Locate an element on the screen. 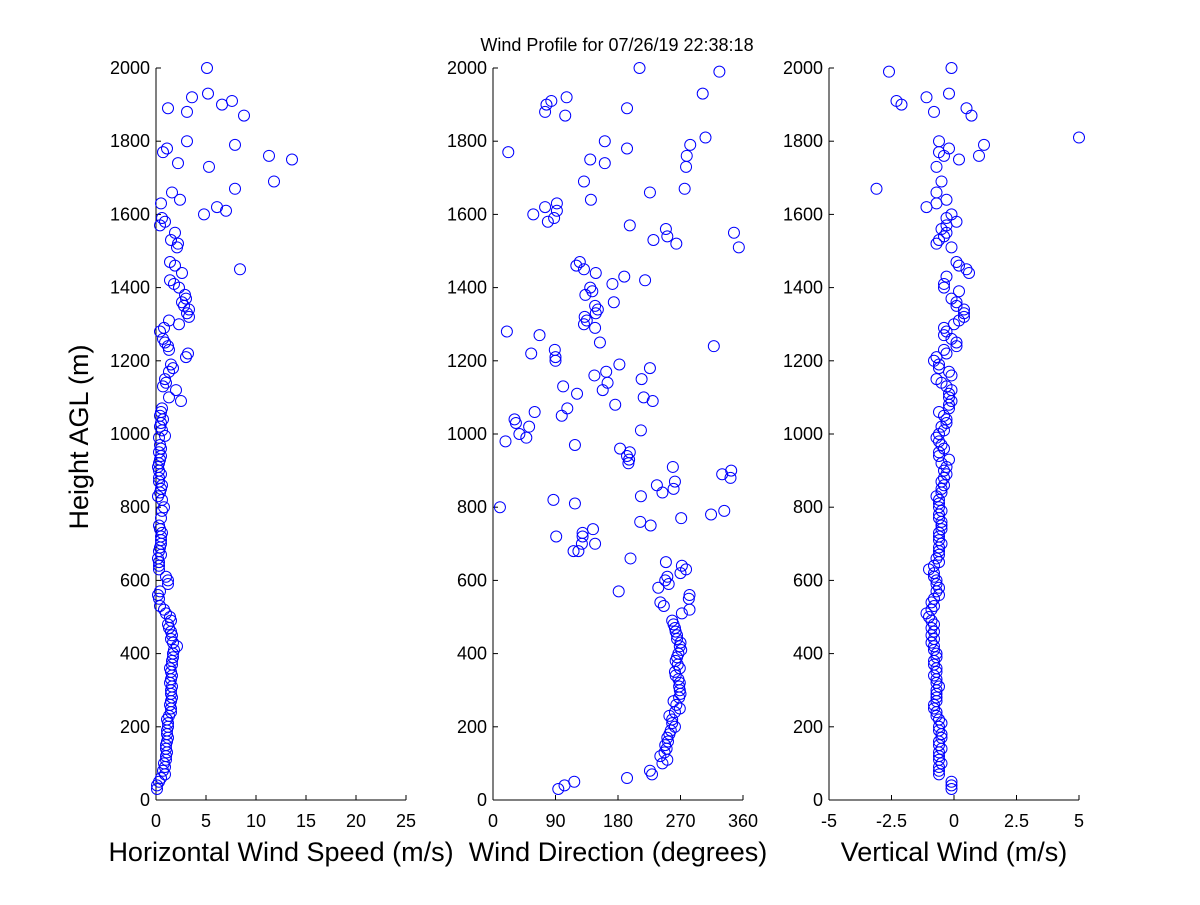 The height and width of the screenshot is (905, 1200). vertical-y-tick-label: 0 is located at coordinates (818, 800).